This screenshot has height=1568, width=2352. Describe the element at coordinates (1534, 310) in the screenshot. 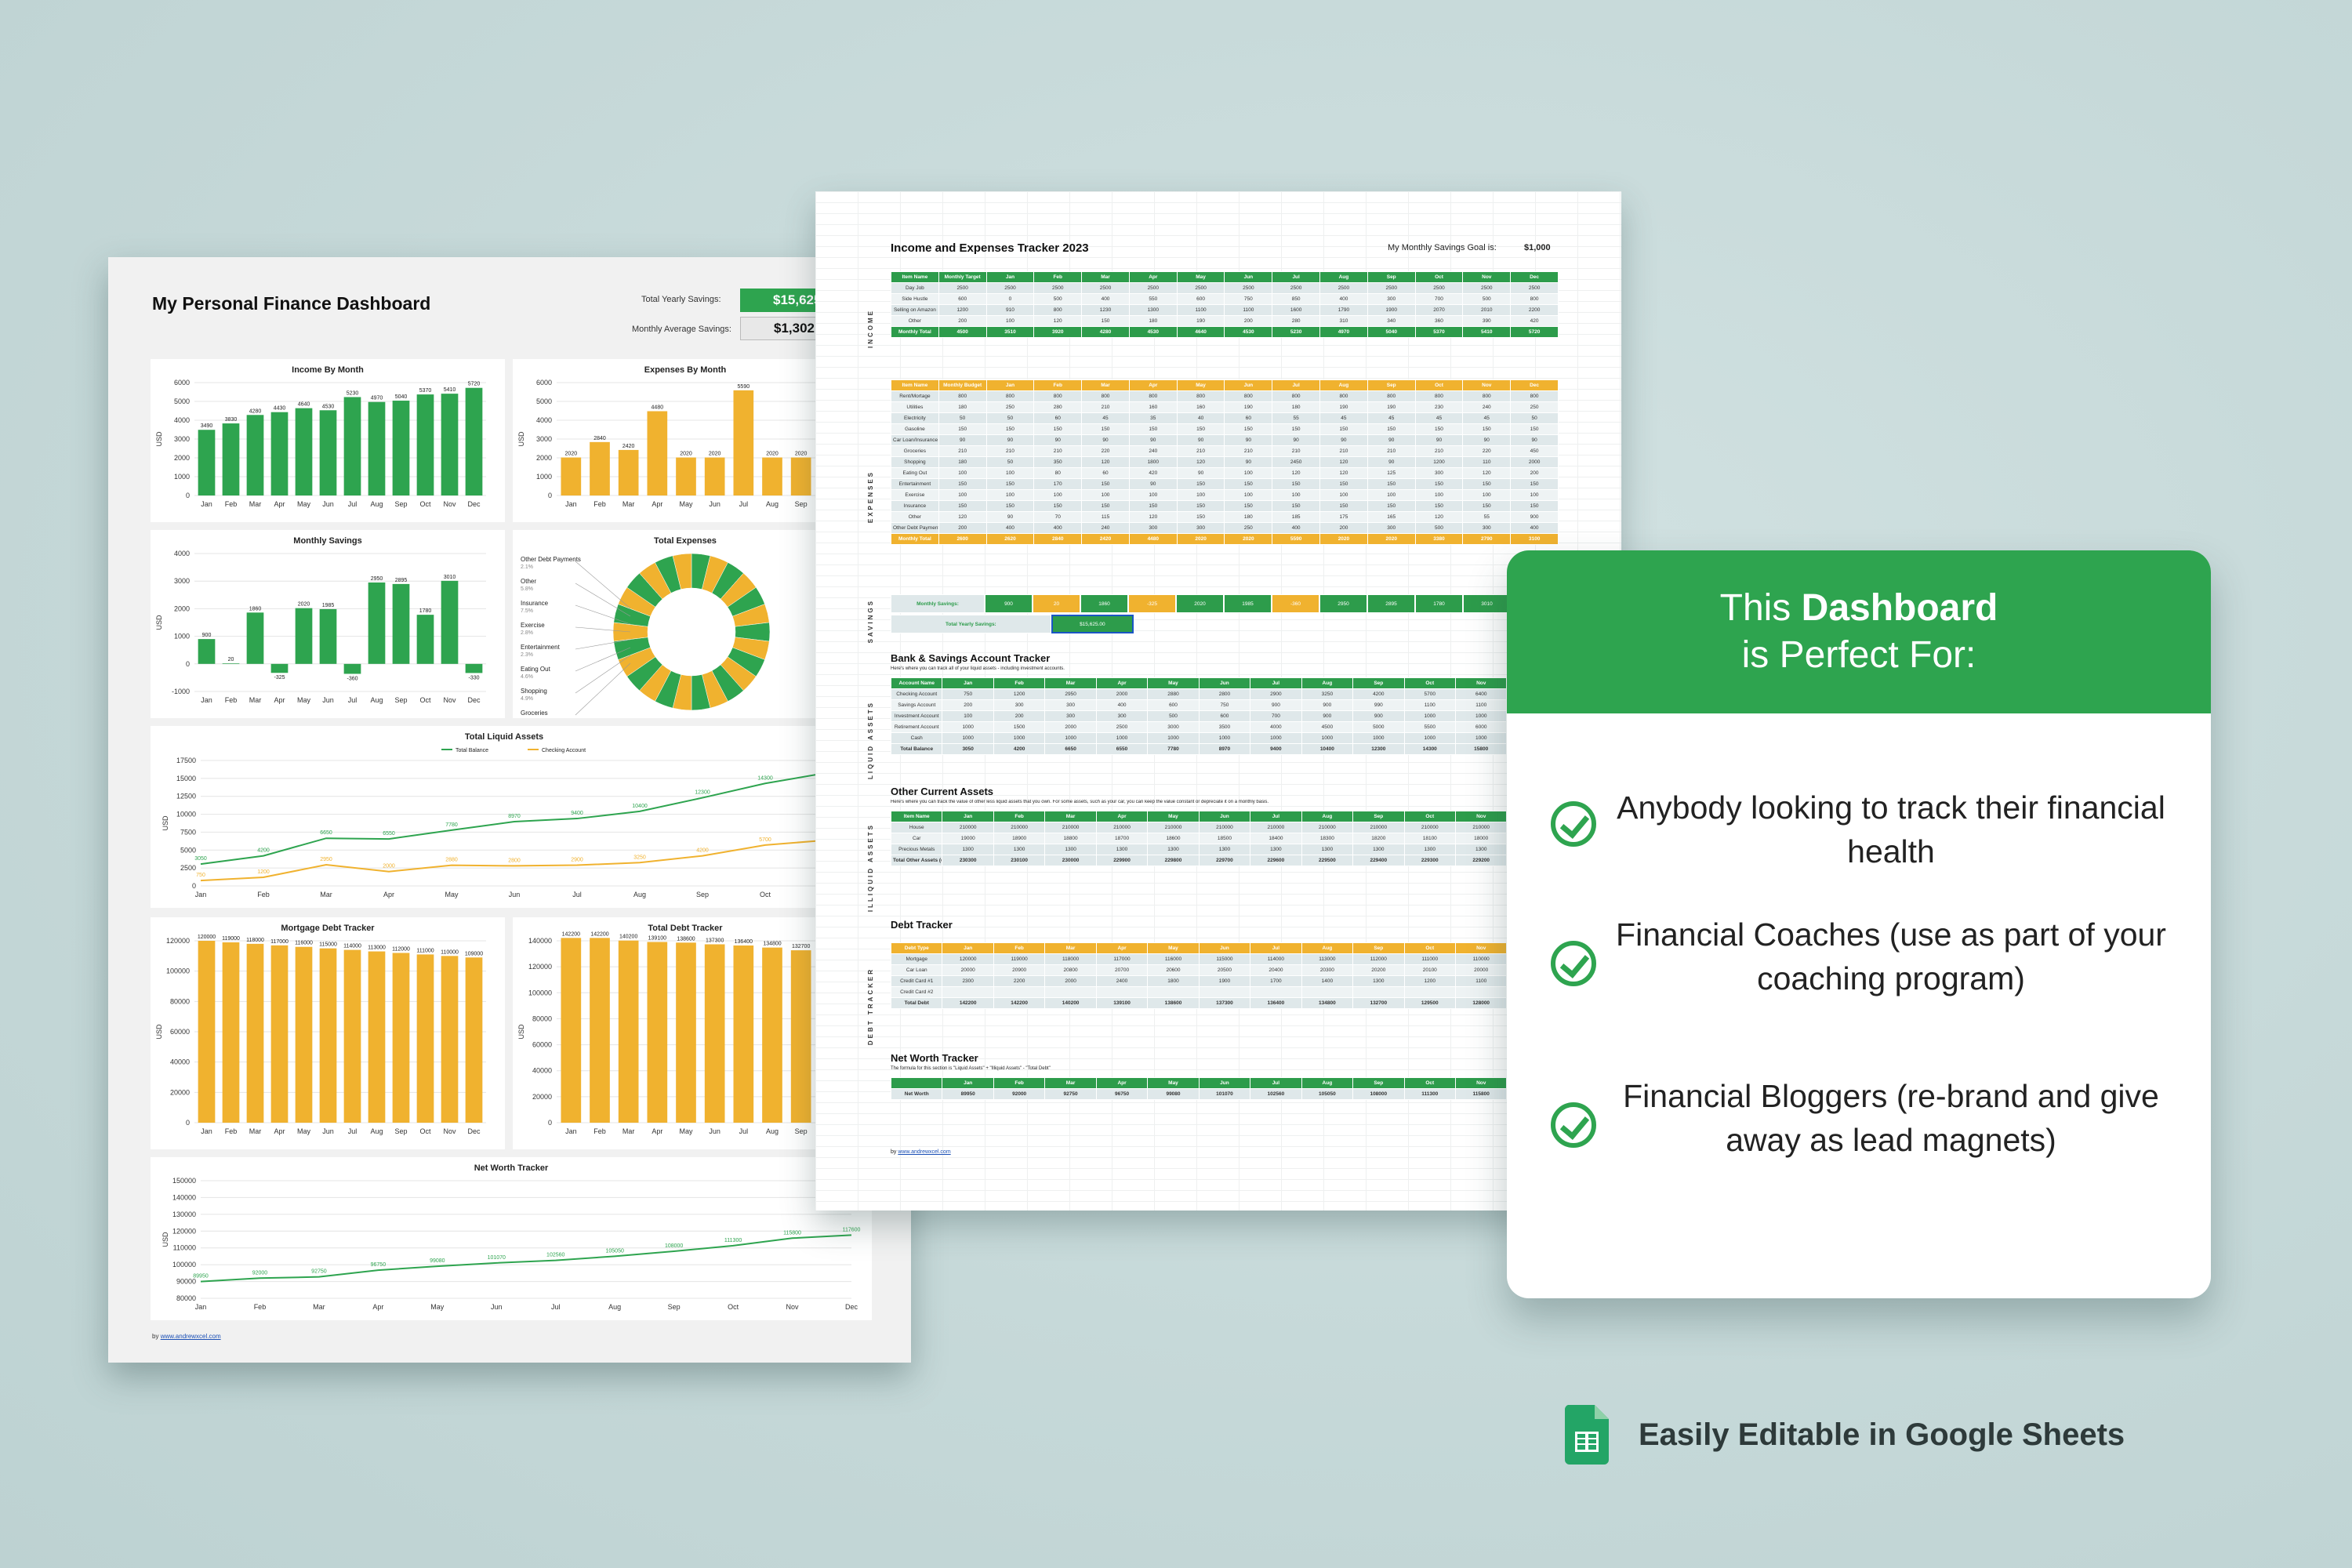

I see `table-cell: 2200` at that location.